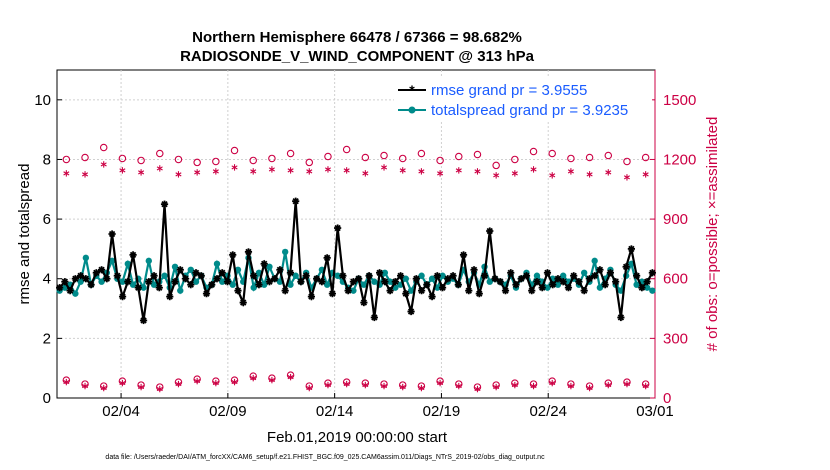 The image size is (830, 470). I want to click on x-tick-label: 02/24, so click(548, 411).